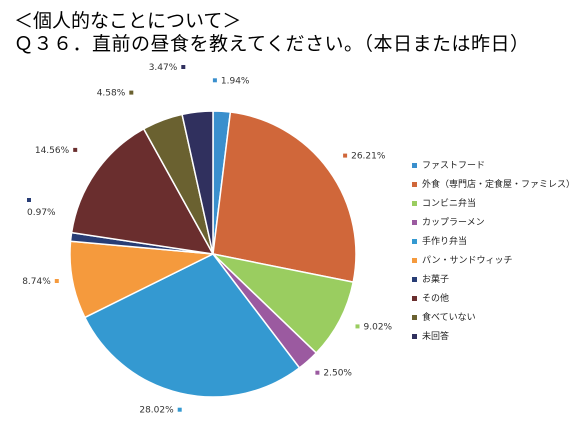 The width and height of the screenshot is (580, 427). Describe the element at coordinates (453, 222) in the screenshot. I see `legend-label-slice-4: カップラーメン` at that location.